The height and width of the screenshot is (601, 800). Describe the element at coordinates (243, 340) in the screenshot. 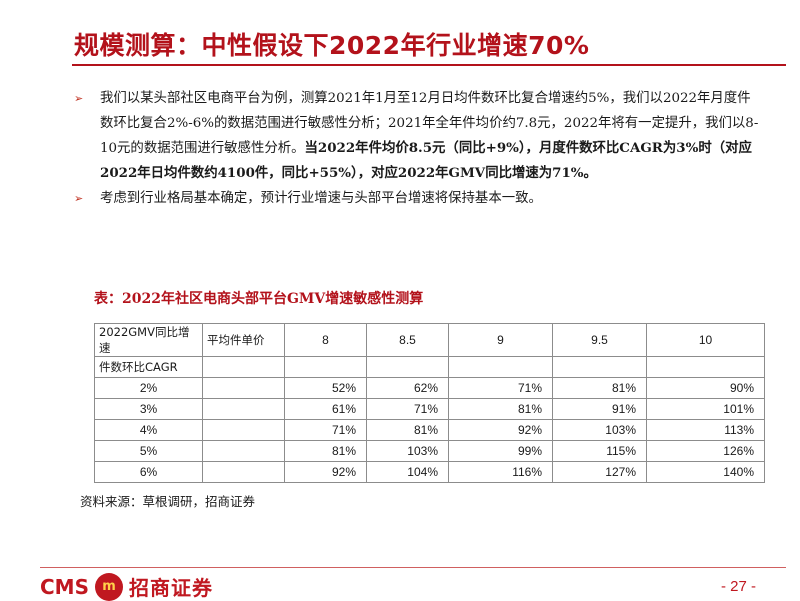

I see `price-axis-label-cell: 平均件单价` at that location.